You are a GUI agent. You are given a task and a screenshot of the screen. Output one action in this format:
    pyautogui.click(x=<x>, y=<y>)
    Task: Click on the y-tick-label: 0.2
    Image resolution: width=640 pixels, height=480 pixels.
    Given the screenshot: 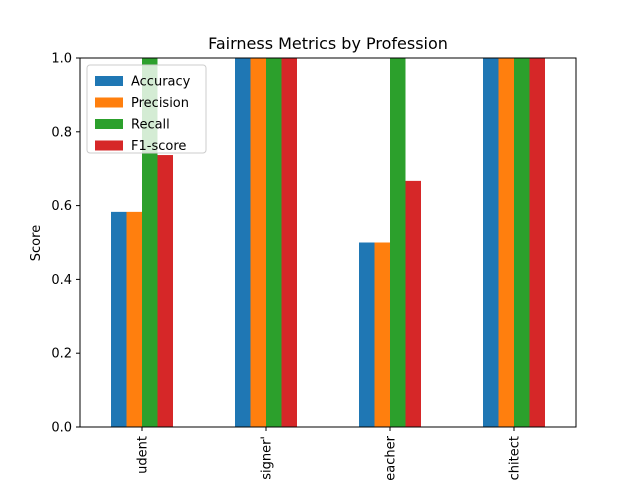 What is the action you would take?
    pyautogui.click(x=61, y=354)
    